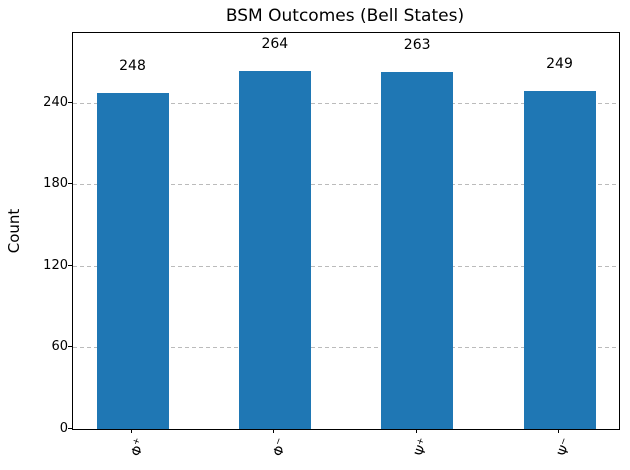 This screenshot has height=470, width=630. I want to click on bar-Ψ+, so click(417, 250).